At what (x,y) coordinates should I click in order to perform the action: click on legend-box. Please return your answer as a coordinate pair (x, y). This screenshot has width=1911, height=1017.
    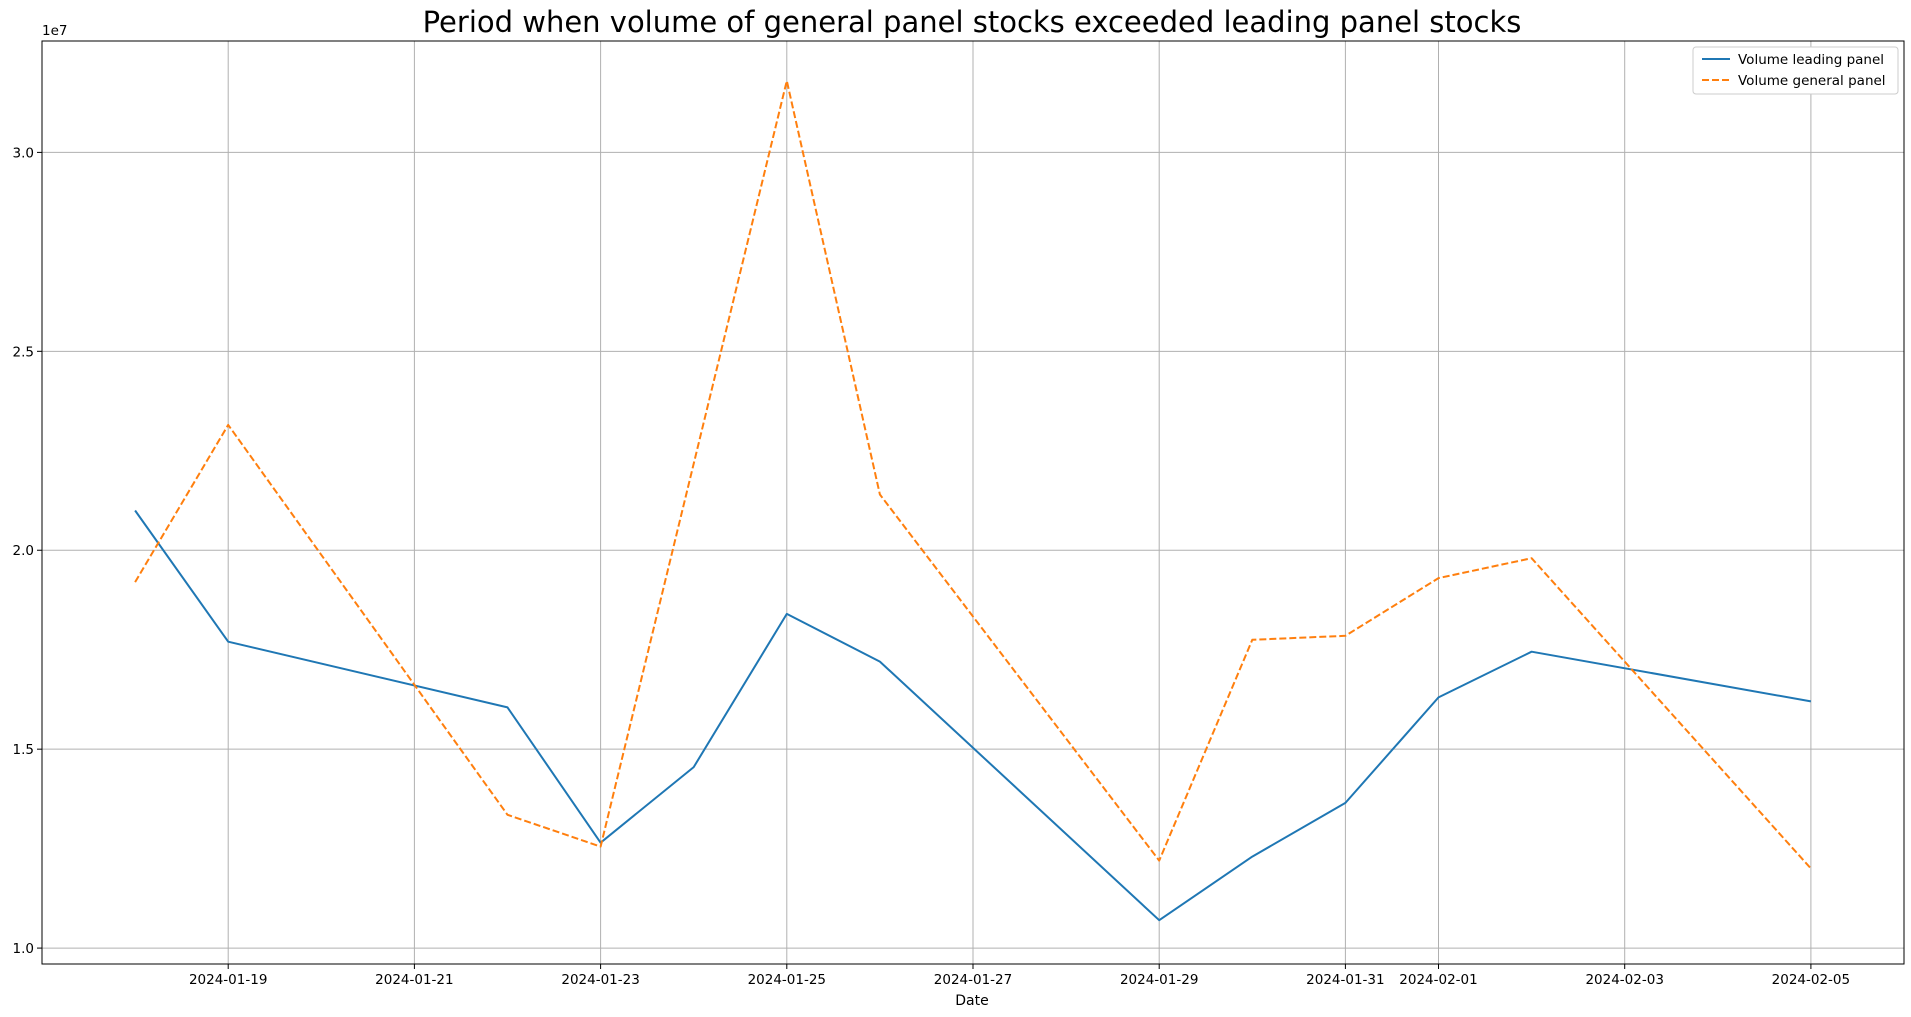
    Looking at the image, I should click on (1795, 70).